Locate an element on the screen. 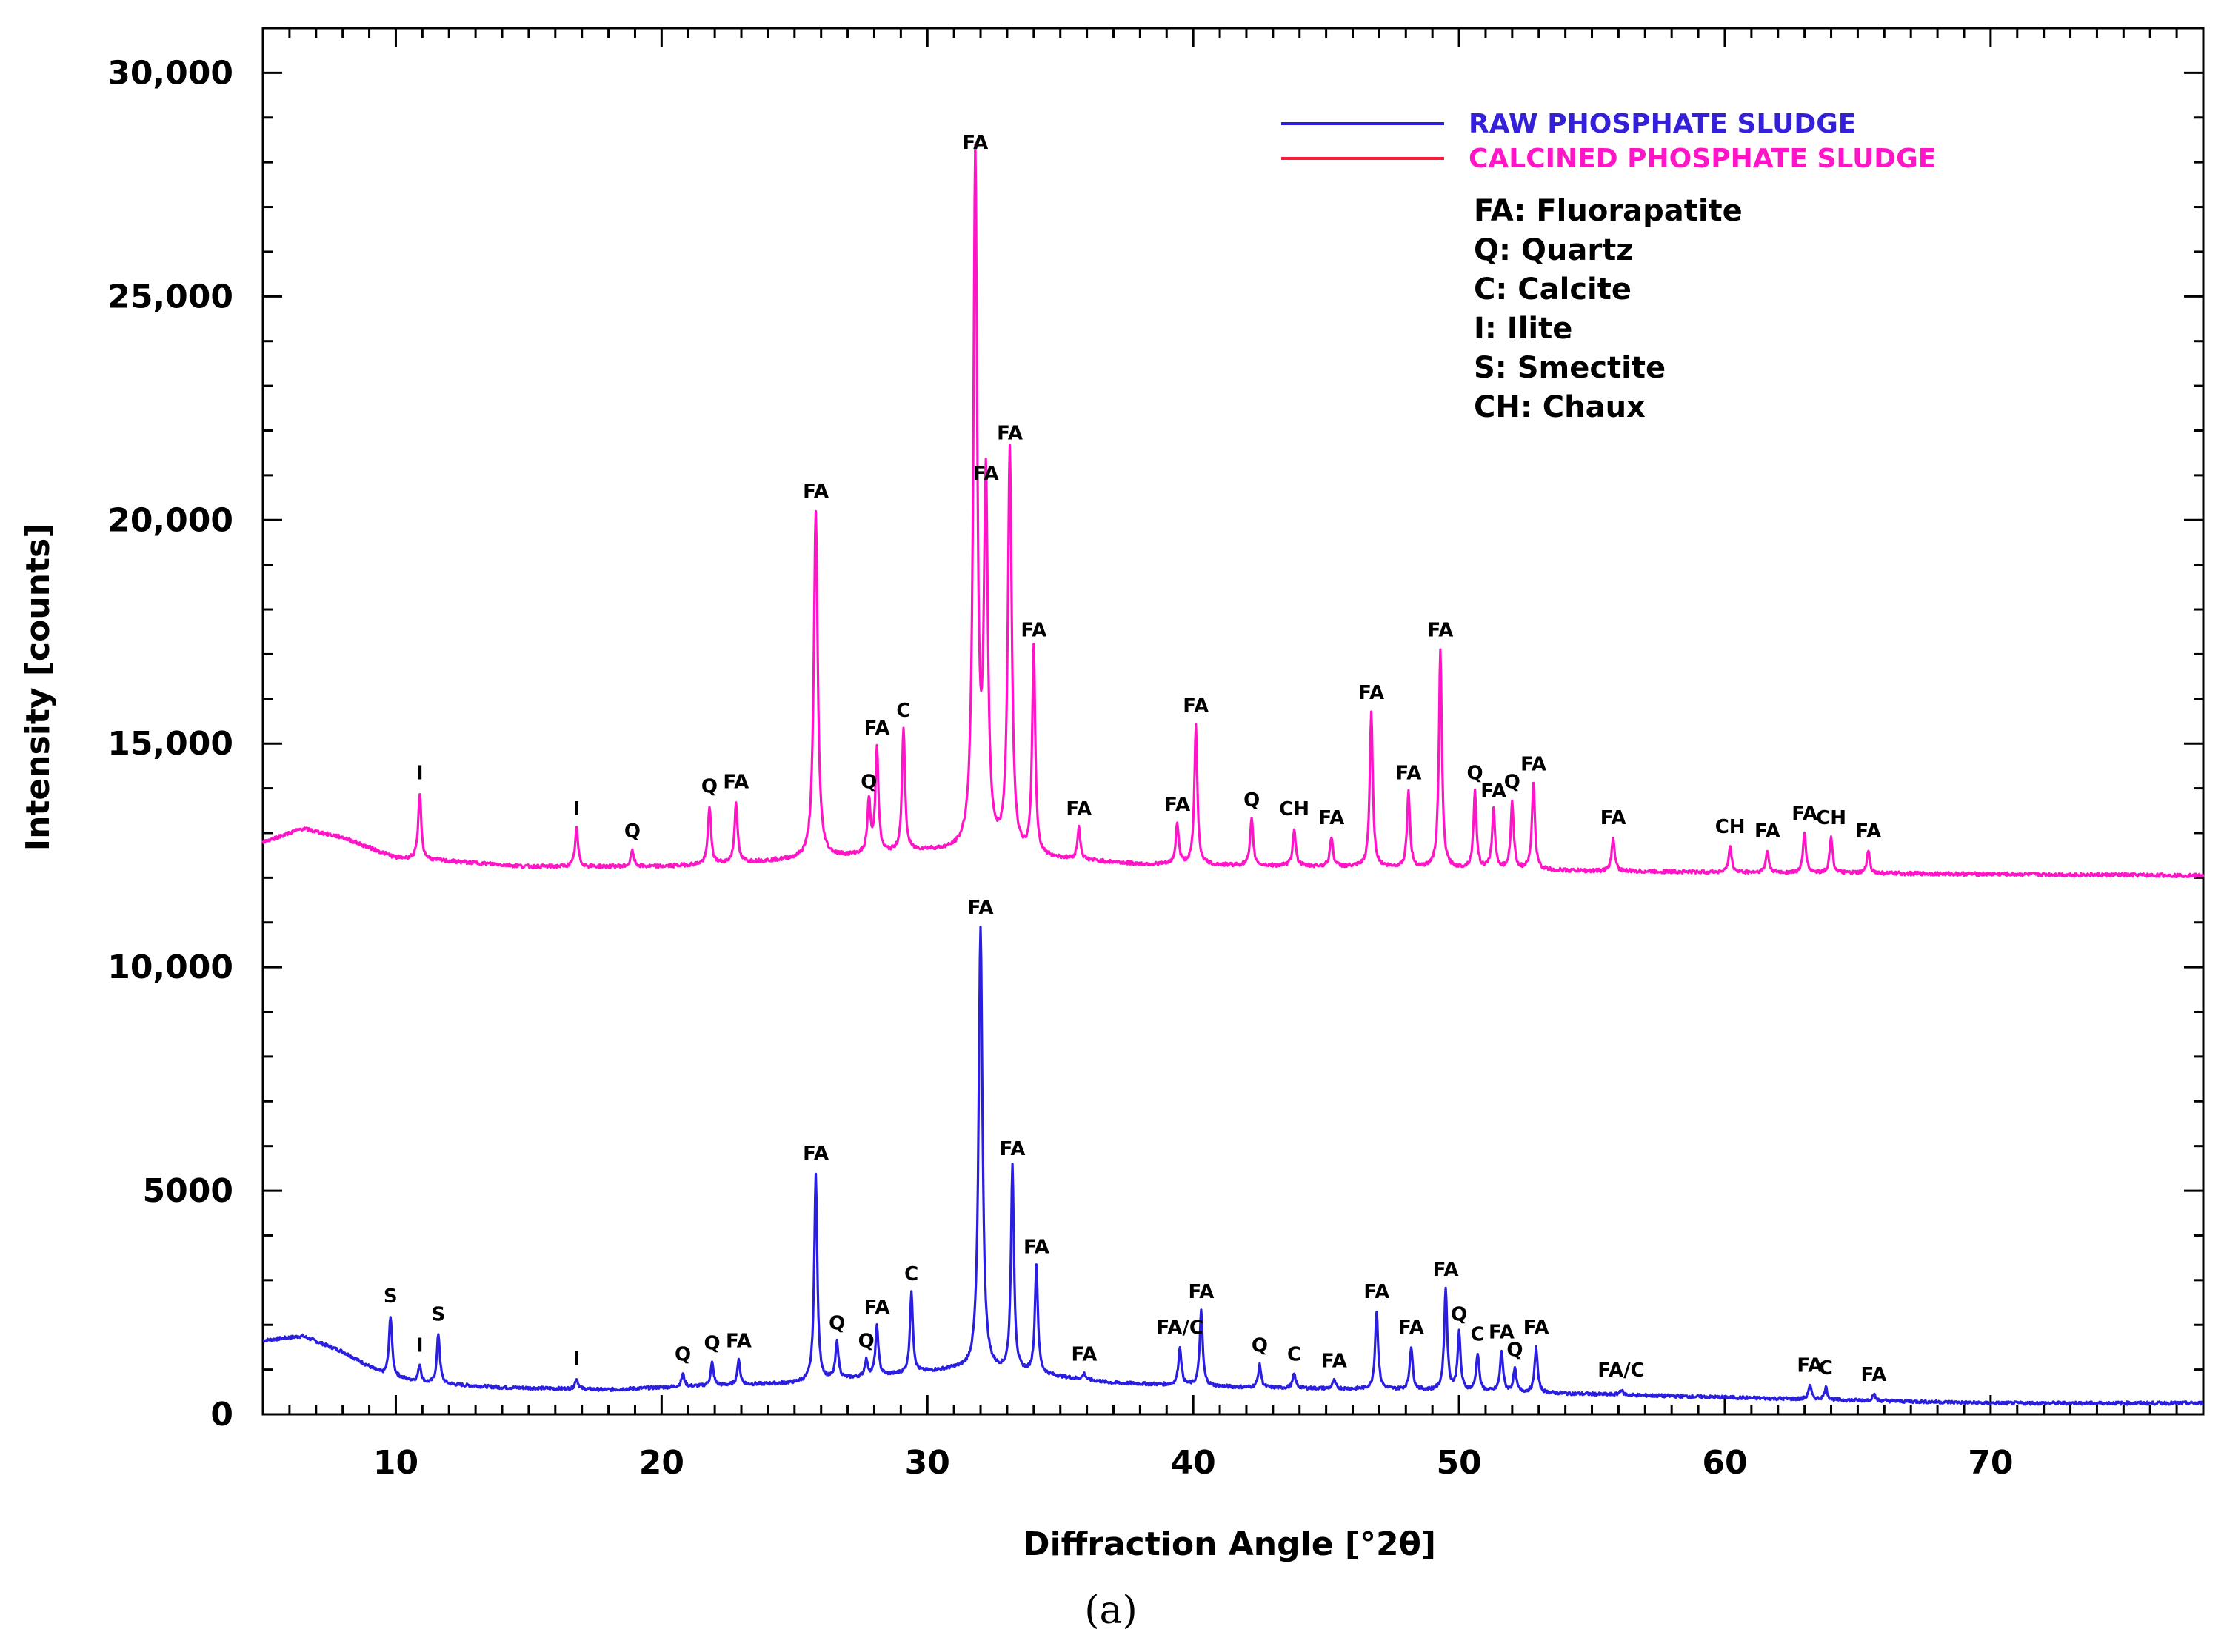  y-tick-label: 30,000 is located at coordinates (170, 73).